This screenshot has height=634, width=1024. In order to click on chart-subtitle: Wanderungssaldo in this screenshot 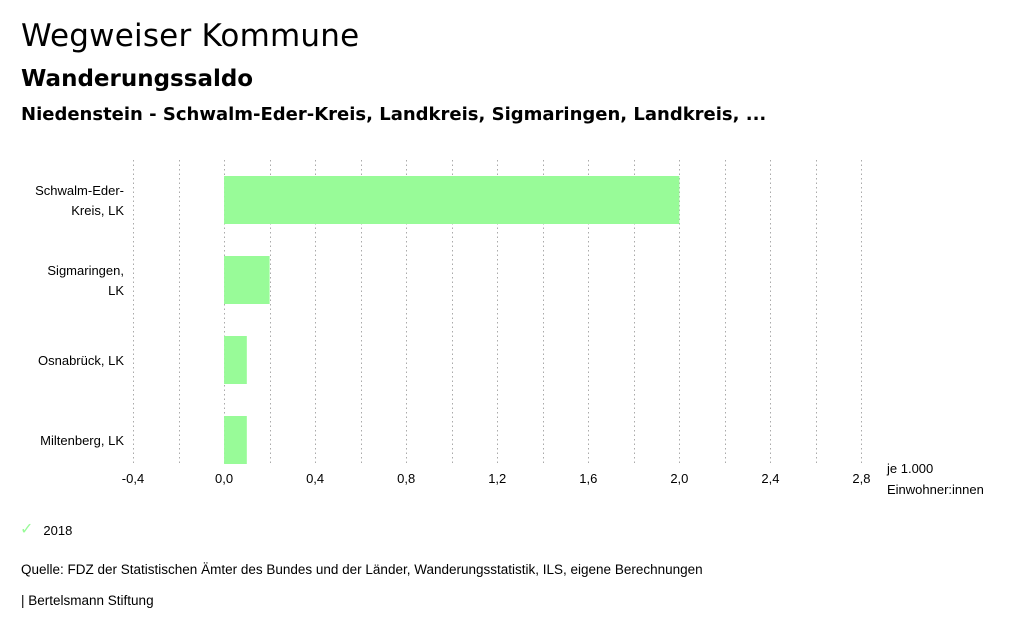, I will do `click(137, 79)`.